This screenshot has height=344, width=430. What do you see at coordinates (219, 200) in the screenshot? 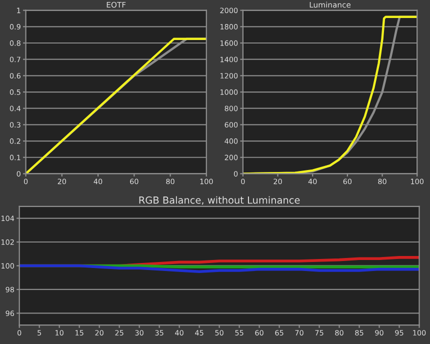
I see `chart-title: RGB Balance, without Luminance` at bounding box center [219, 200].